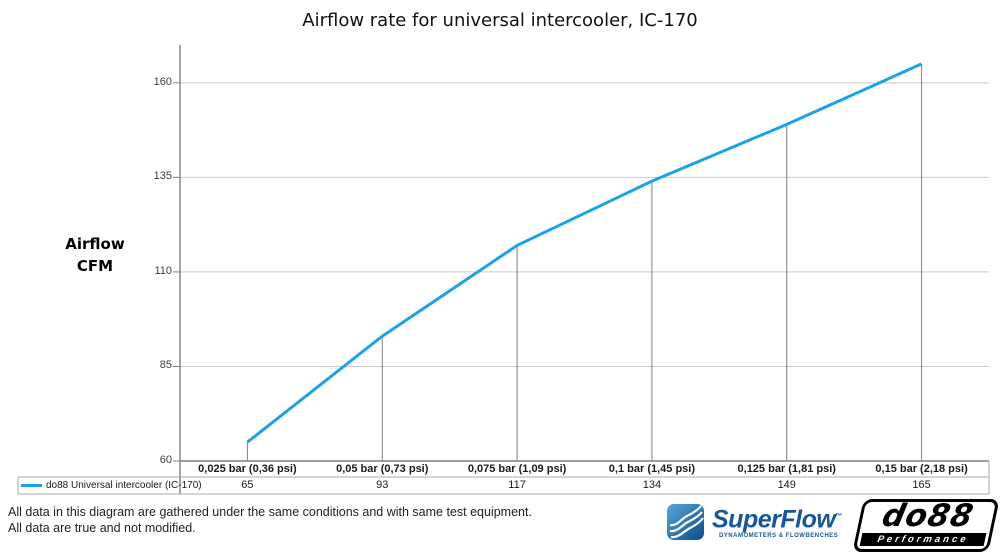  What do you see at coordinates (921, 485) in the screenshot?
I see `series-value-label: 165` at bounding box center [921, 485].